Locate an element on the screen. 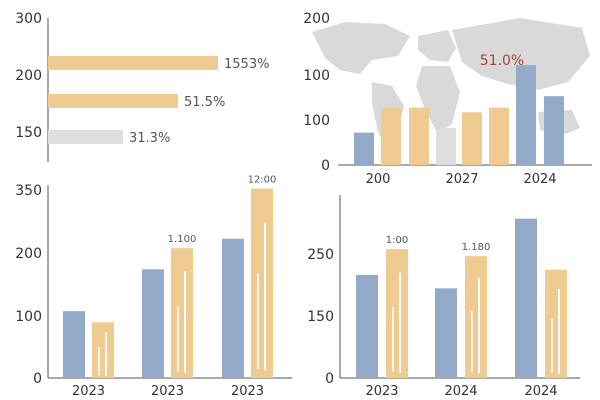 The width and height of the screenshot is (600, 400). data-label: 1.100 is located at coordinates (182, 239).